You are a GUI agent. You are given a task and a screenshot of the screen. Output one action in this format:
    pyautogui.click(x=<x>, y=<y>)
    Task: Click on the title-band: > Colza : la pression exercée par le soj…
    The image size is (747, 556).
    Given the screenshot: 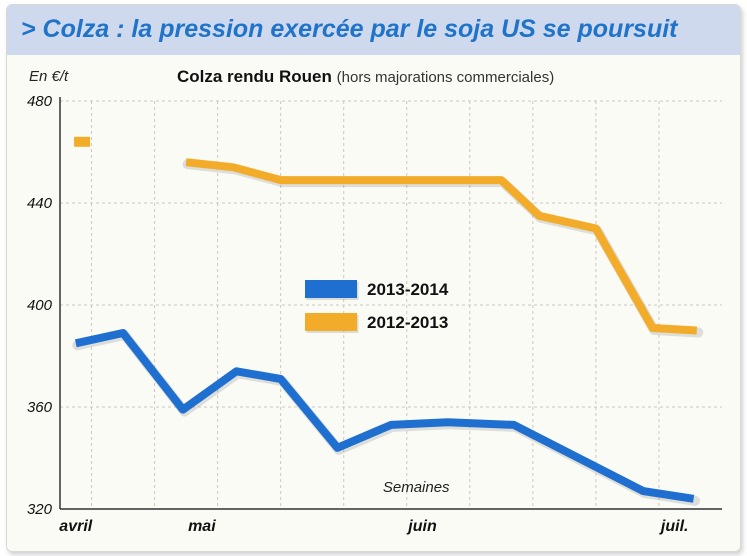 What is the action you would take?
    pyautogui.click(x=373, y=30)
    